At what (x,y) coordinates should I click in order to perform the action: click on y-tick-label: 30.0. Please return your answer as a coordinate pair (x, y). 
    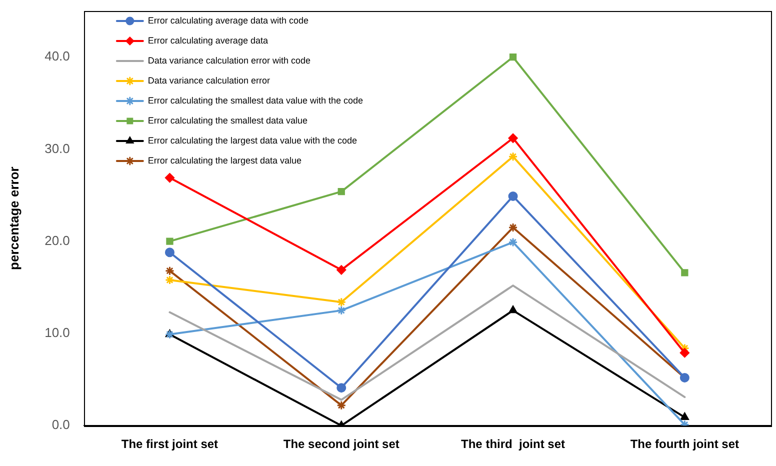
    Looking at the image, I should click on (57, 148).